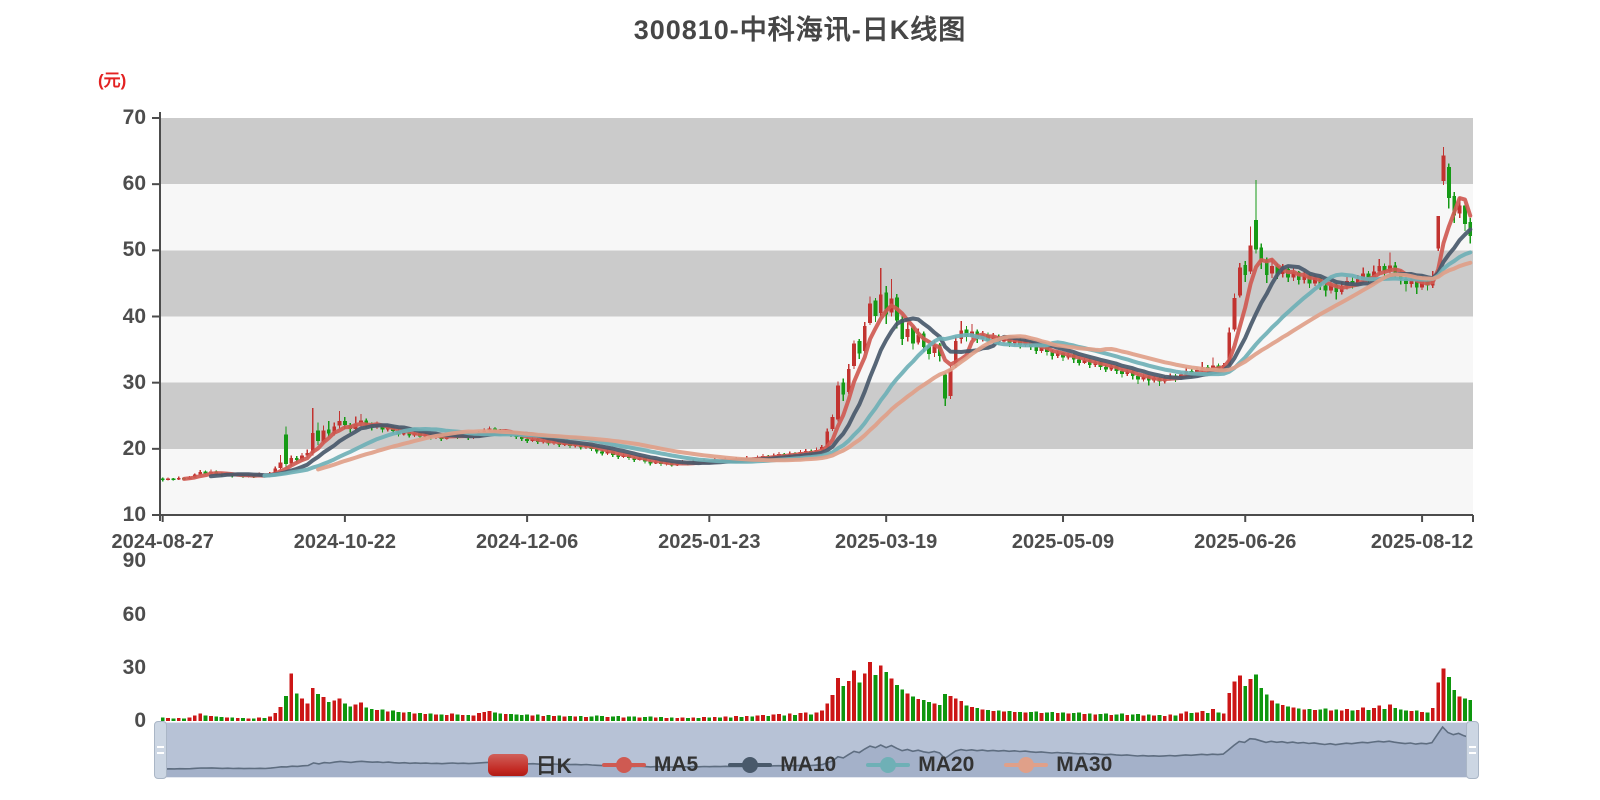 This screenshot has width=1600, height=800. What do you see at coordinates (808, 764) in the screenshot?
I see `legend-label: MA10` at bounding box center [808, 764].